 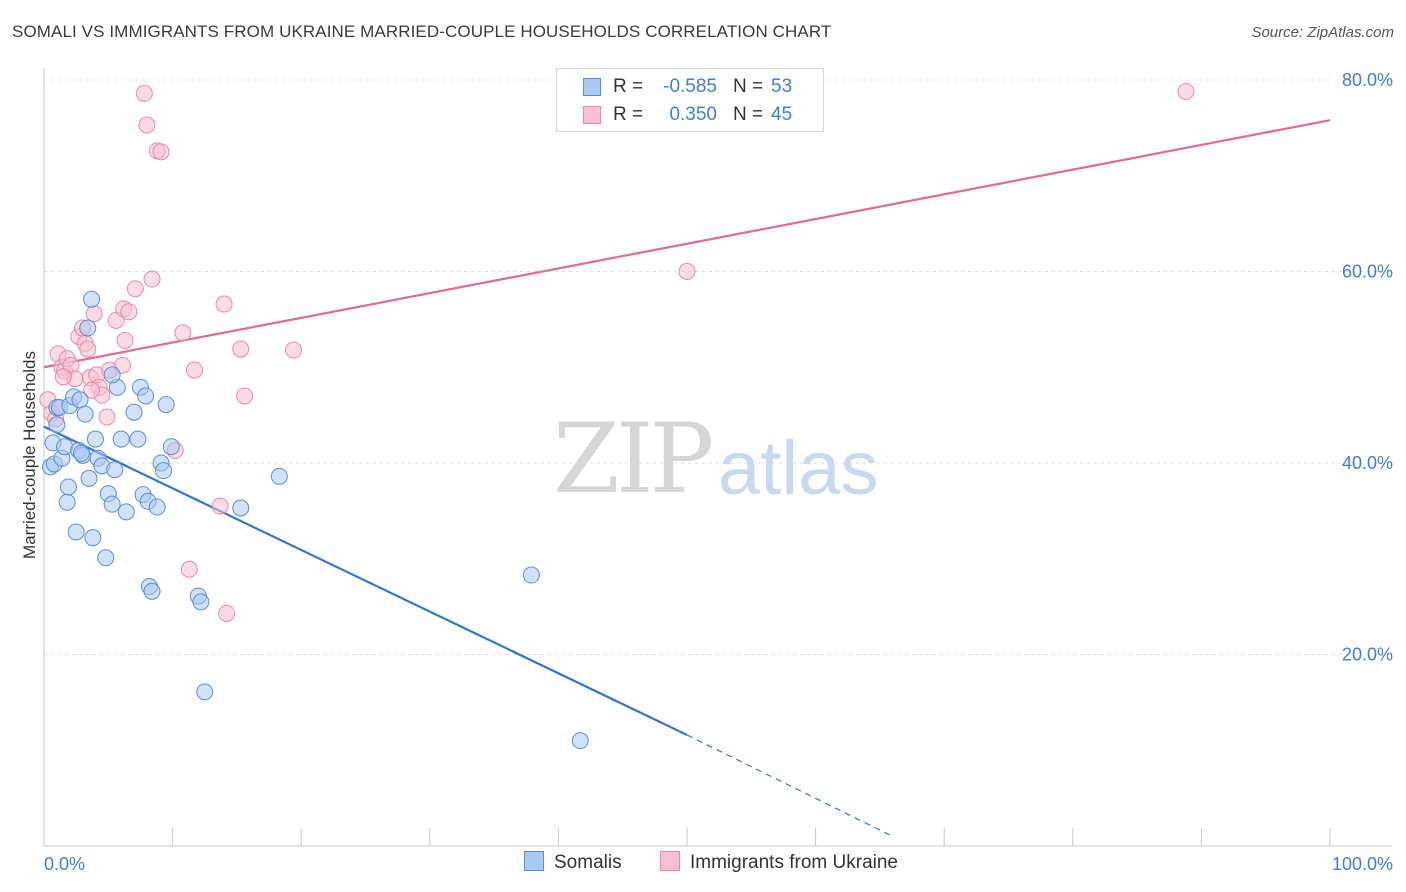 What do you see at coordinates (1367, 655) in the screenshot?
I see `y-tick-label: 20.0%` at bounding box center [1367, 655].